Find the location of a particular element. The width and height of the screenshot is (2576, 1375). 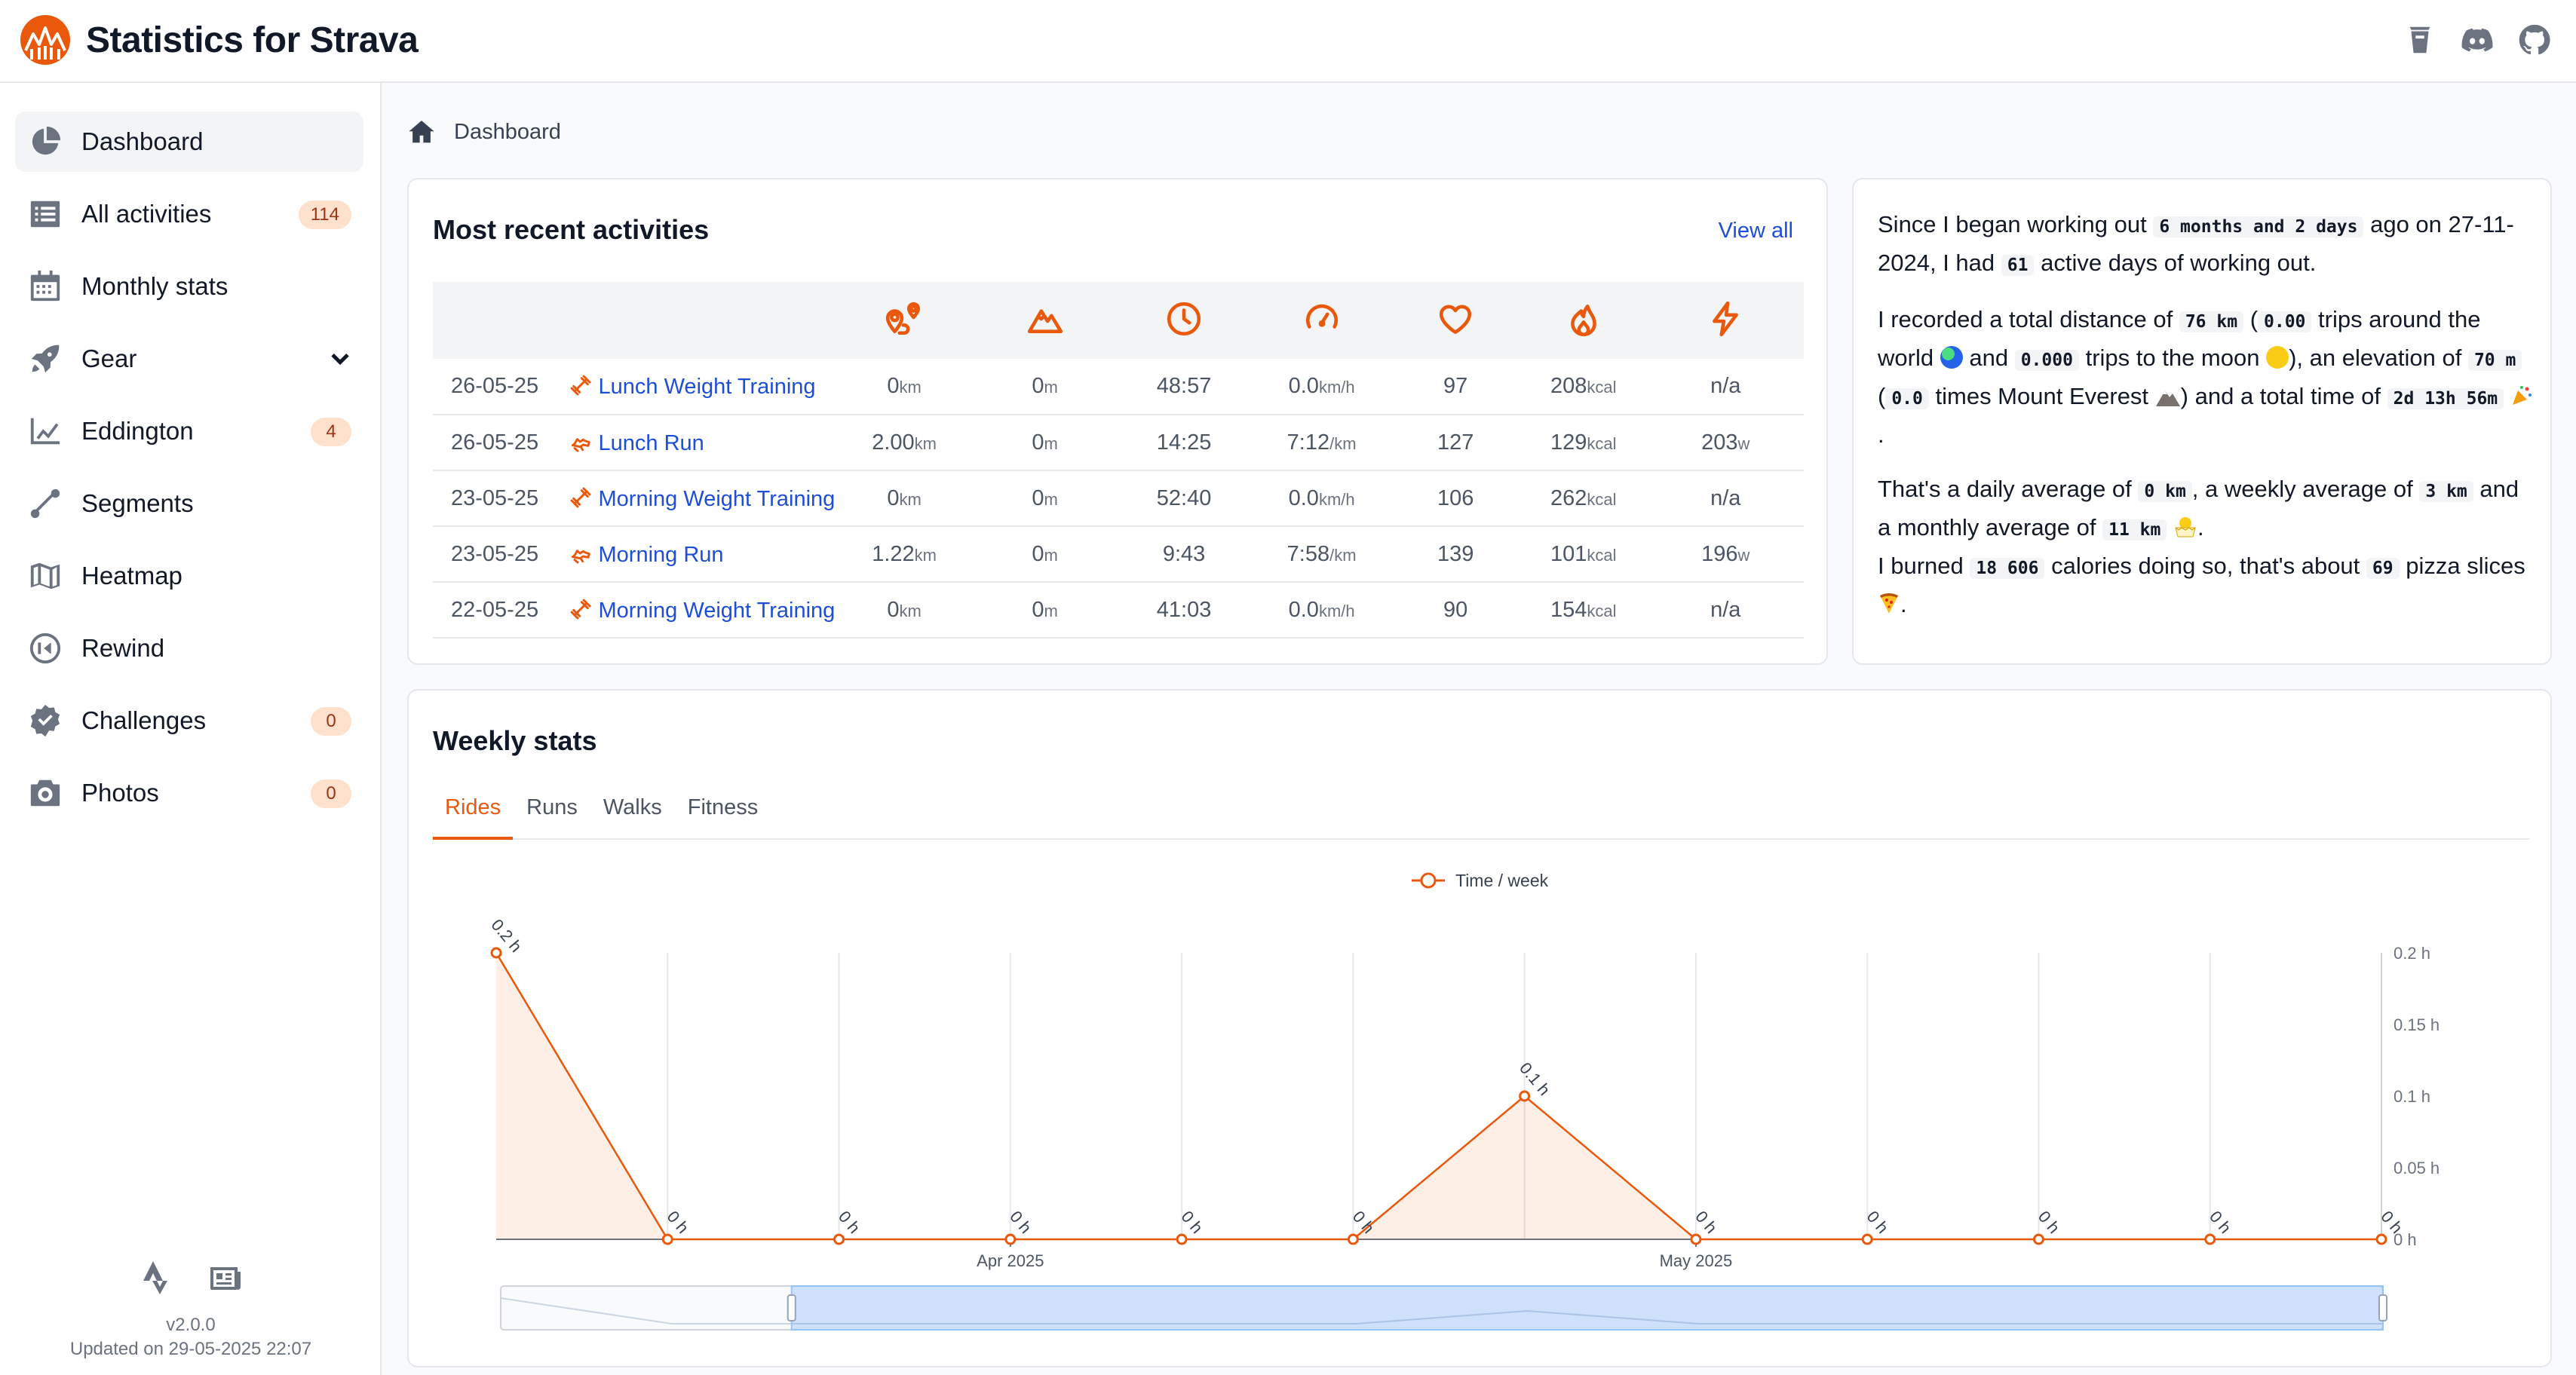

discord-icon is located at coordinates (2477, 40).